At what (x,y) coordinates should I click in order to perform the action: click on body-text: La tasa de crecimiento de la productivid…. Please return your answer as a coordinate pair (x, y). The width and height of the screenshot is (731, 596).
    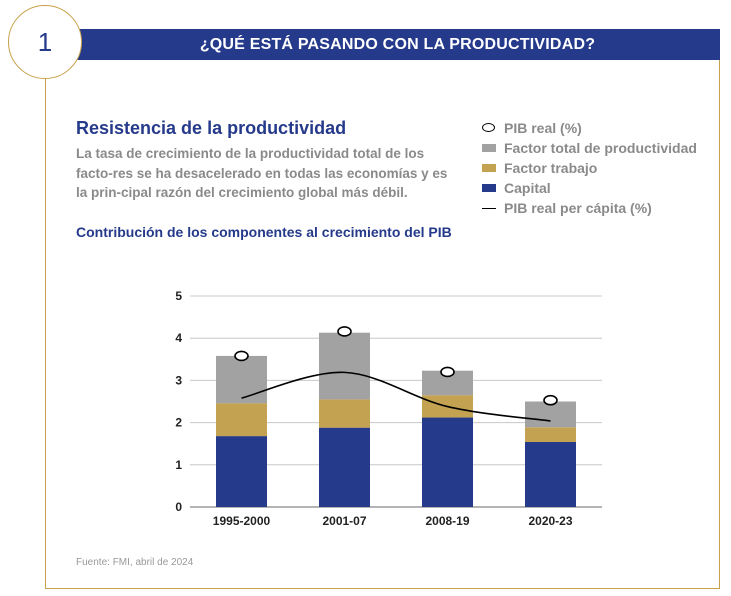
    Looking at the image, I should click on (262, 173).